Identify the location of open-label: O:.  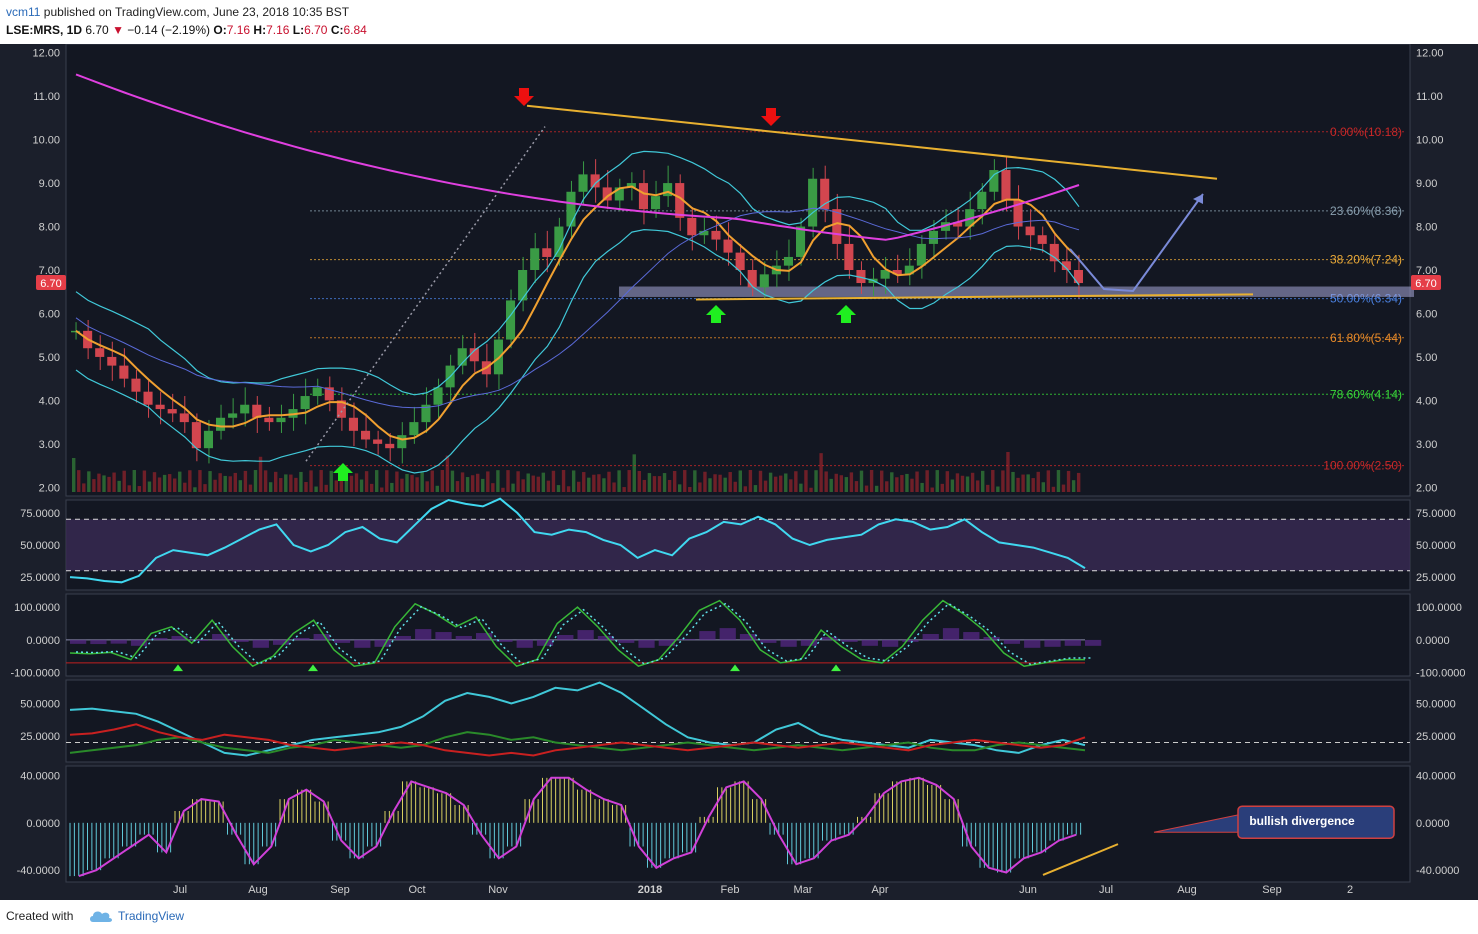
(220, 30).